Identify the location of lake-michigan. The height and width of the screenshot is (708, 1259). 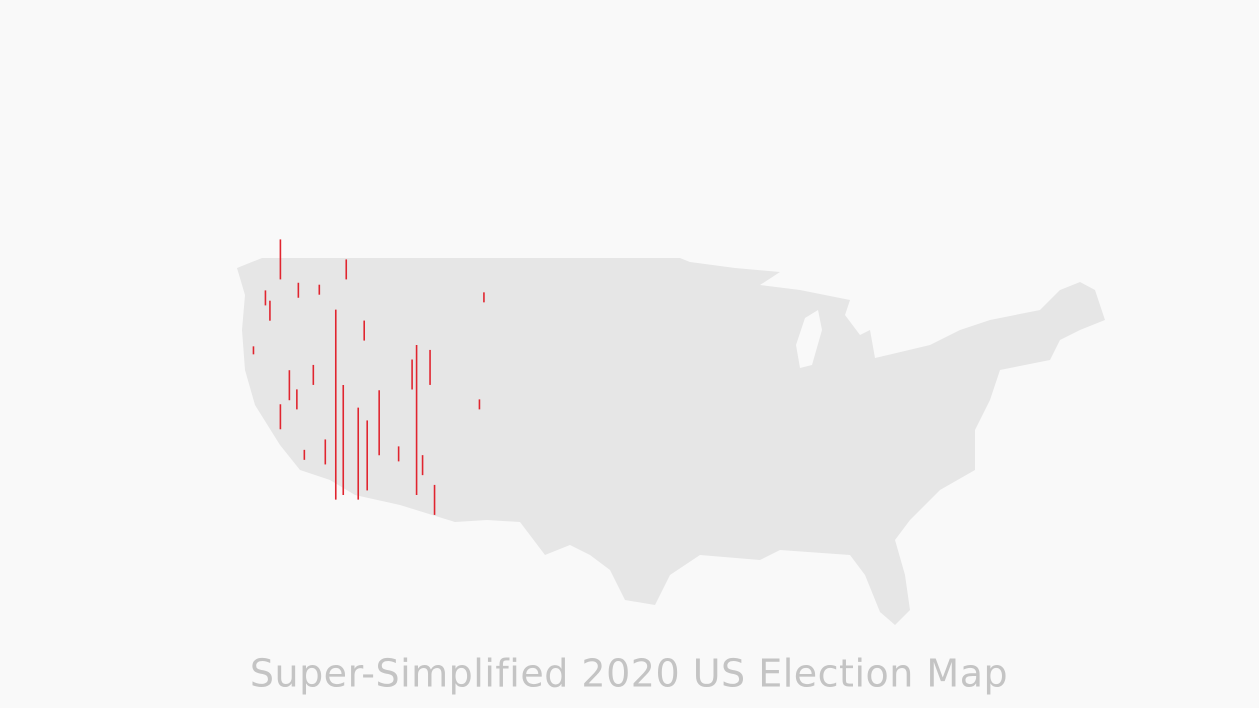
(809, 339).